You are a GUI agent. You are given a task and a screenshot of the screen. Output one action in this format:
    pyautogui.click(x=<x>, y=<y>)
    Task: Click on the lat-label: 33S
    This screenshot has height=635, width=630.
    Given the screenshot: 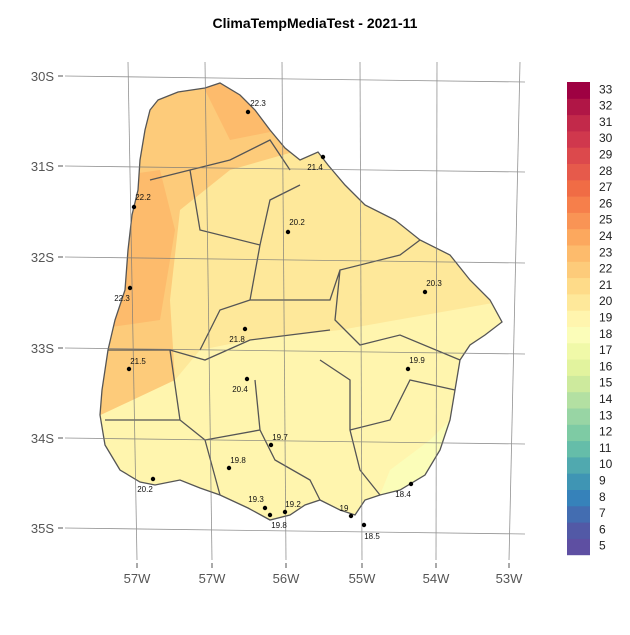 What is the action you would take?
    pyautogui.click(x=42, y=348)
    